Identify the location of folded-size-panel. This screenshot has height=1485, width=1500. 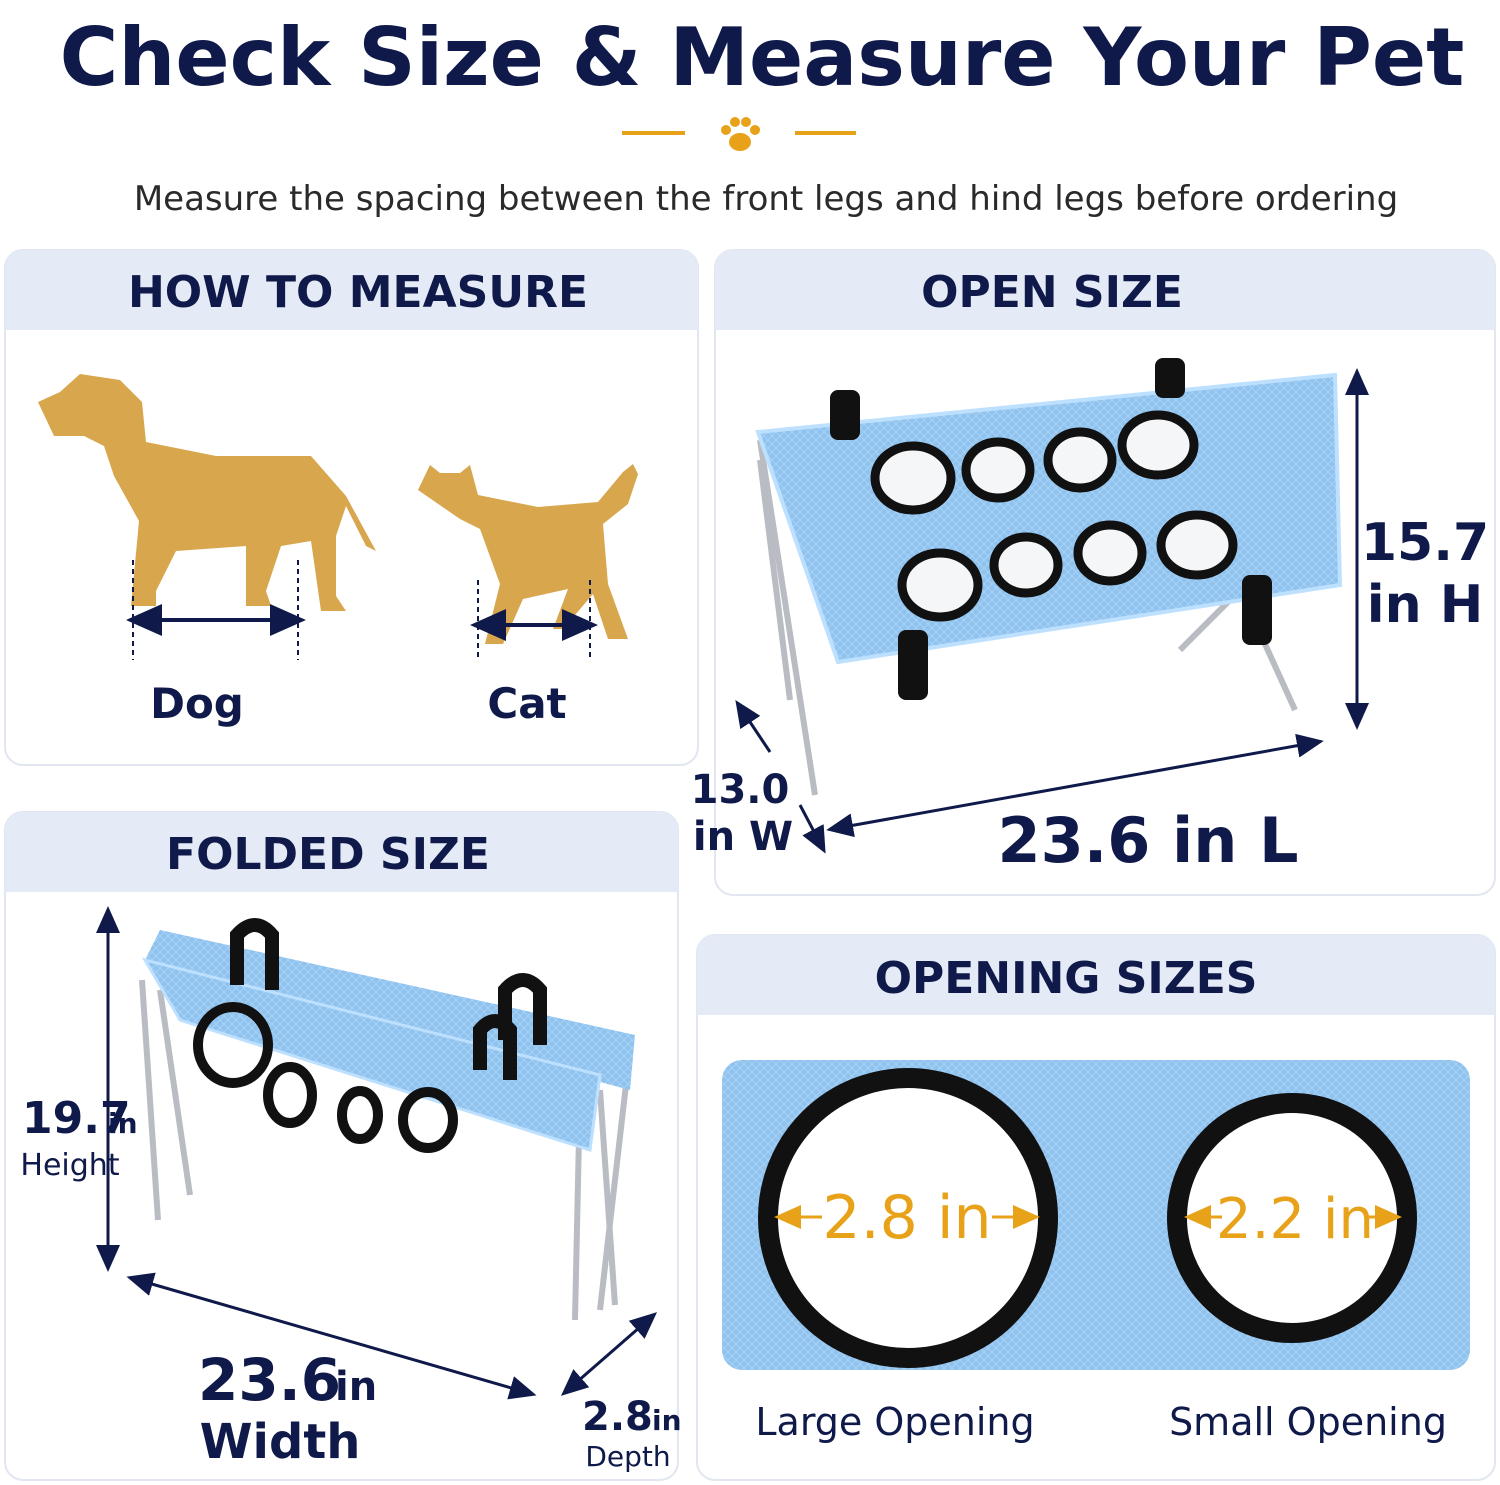
(341, 852).